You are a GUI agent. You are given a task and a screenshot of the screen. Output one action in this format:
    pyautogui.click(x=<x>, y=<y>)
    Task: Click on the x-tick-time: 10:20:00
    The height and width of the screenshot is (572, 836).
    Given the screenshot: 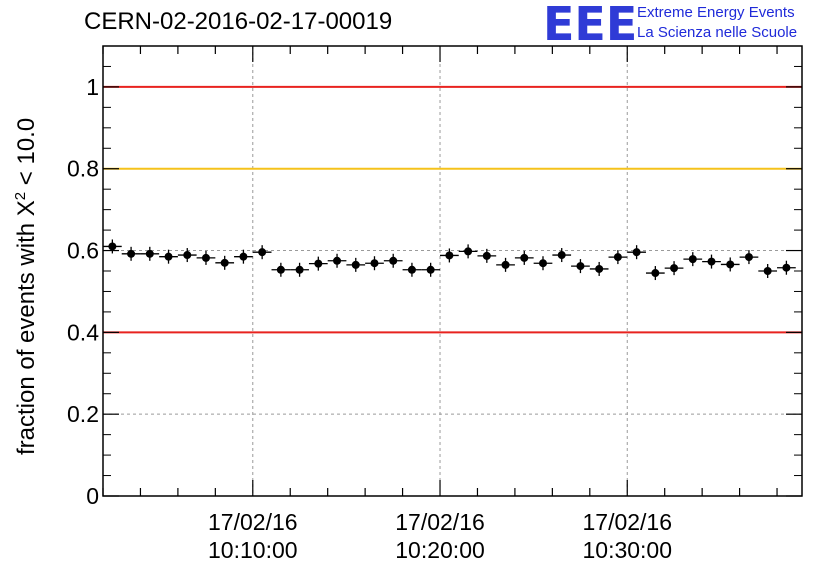 What is the action you would take?
    pyautogui.click(x=440, y=550)
    